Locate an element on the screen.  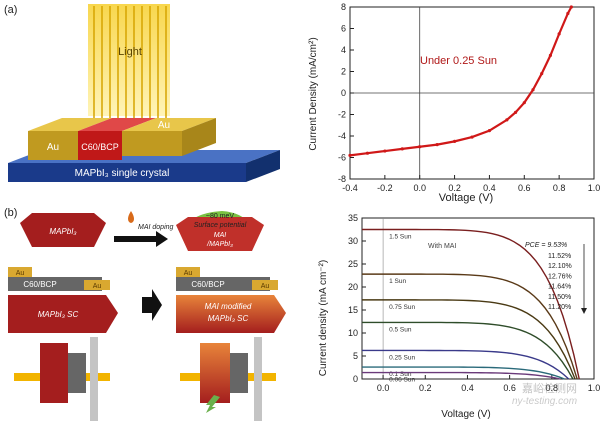
chart-b-series-label: 0.5 Sun is located at coordinates (400, 329).